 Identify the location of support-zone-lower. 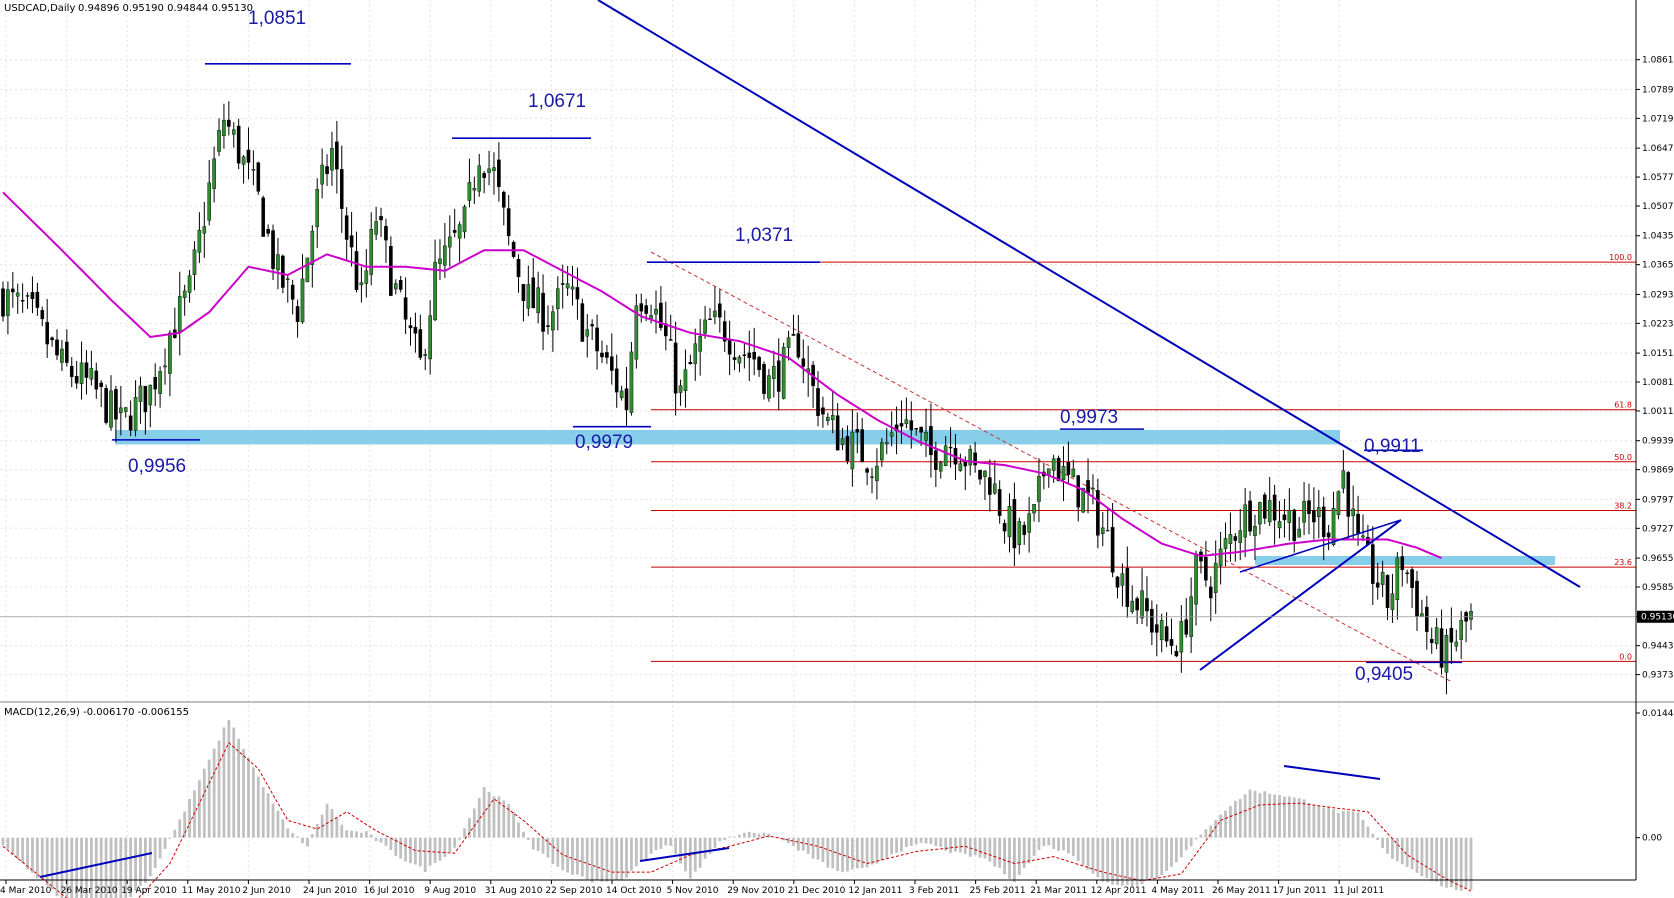
(1405, 560).